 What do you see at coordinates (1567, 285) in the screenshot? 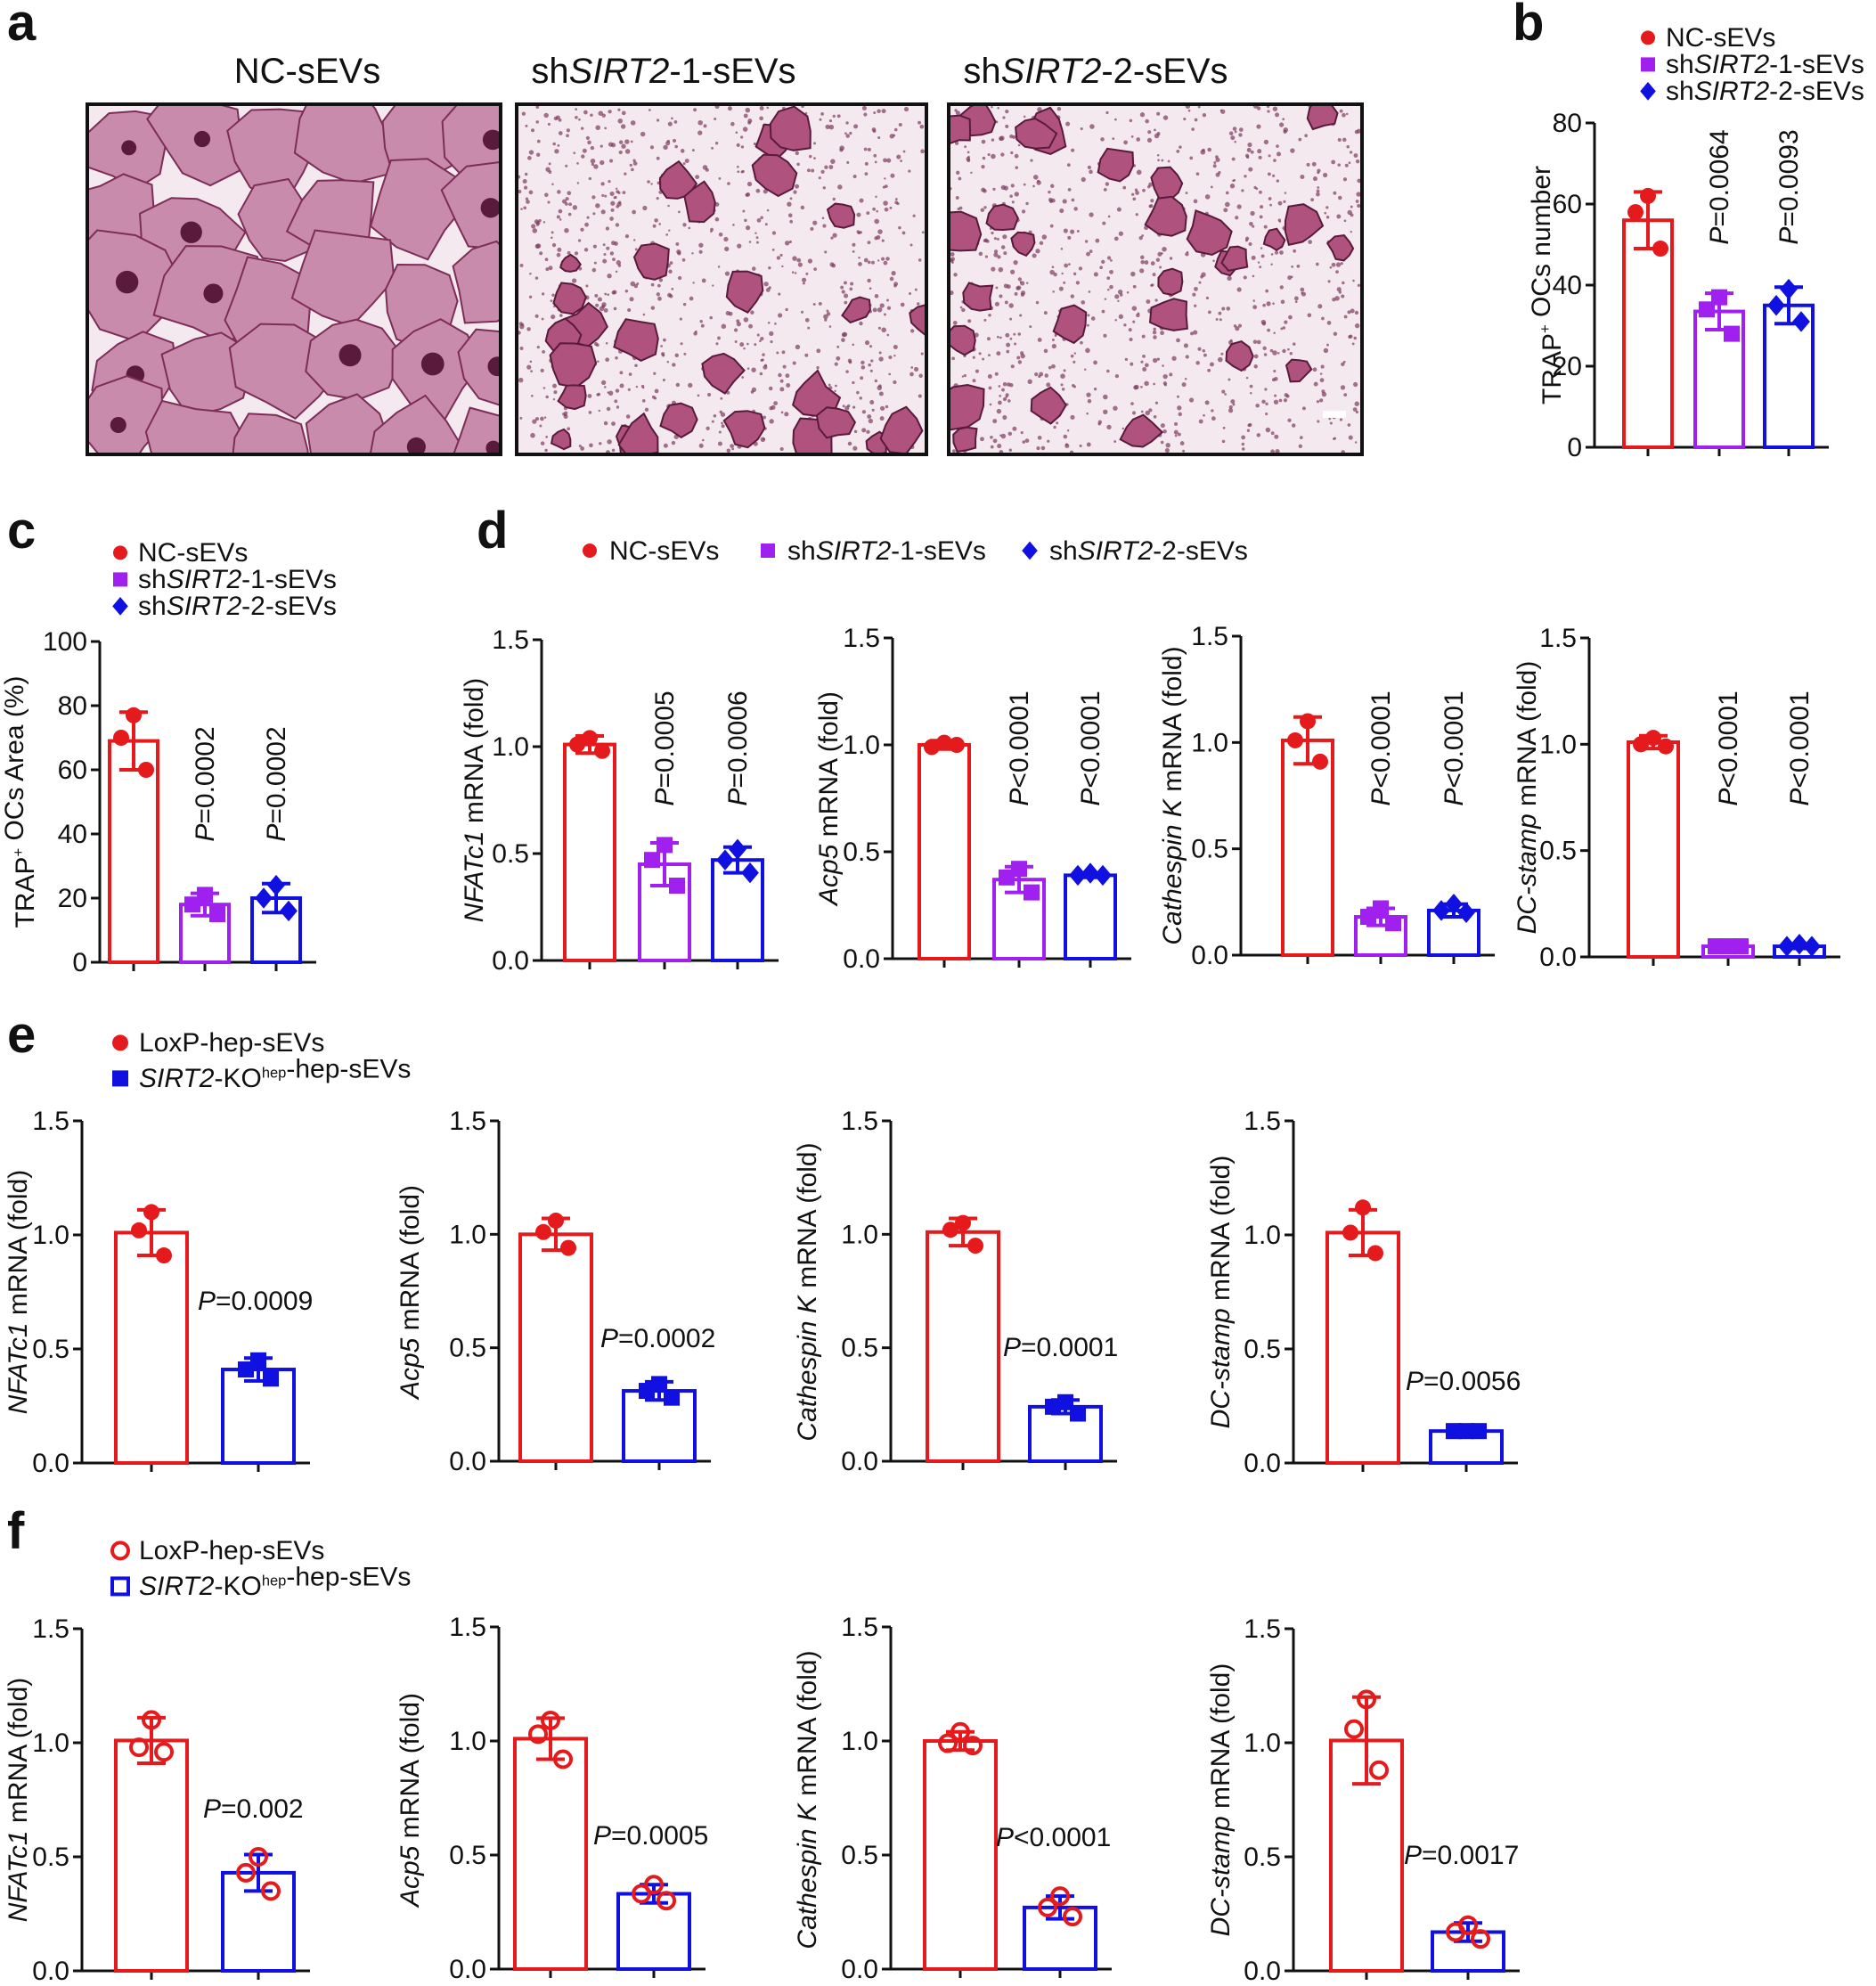
I see `y-tick-label: 40` at bounding box center [1567, 285].